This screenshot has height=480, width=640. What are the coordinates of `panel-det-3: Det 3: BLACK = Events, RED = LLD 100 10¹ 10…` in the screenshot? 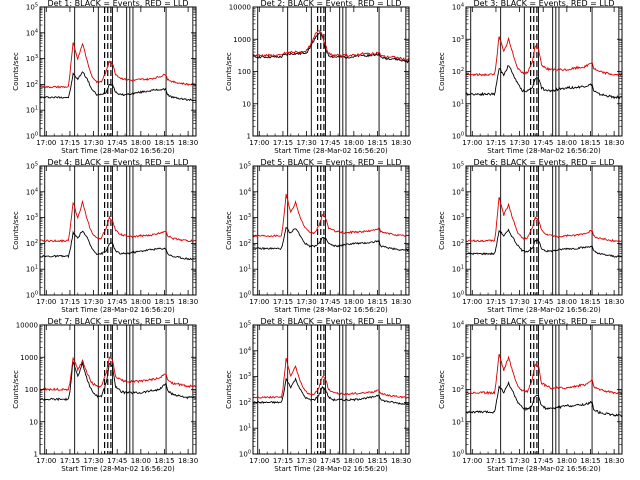 It's located at (531, 77).